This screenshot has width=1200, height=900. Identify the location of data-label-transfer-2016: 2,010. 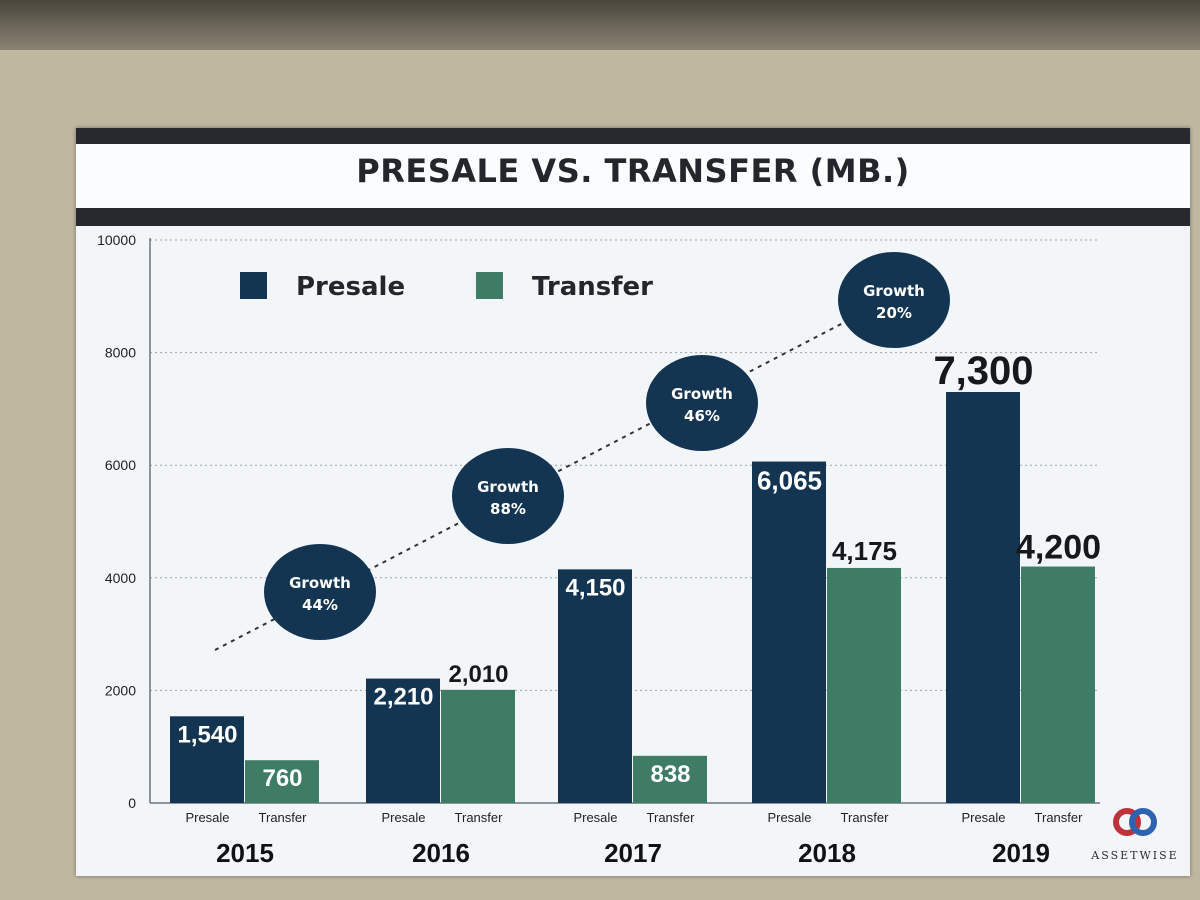
(478, 674).